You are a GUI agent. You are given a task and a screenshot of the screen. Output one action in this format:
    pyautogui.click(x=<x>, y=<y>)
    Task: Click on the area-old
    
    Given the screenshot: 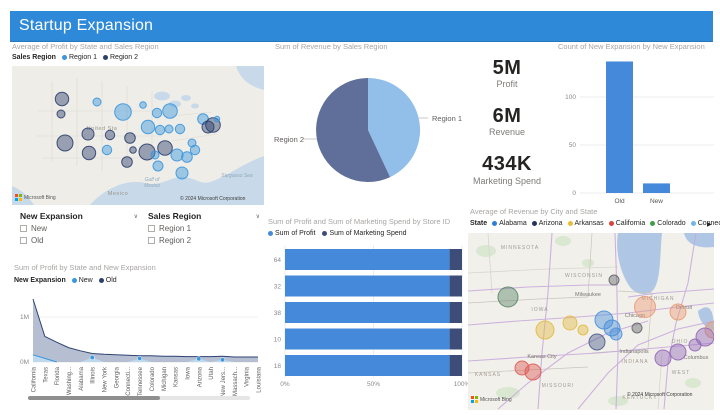 What is the action you would take?
    pyautogui.click(x=145, y=330)
    